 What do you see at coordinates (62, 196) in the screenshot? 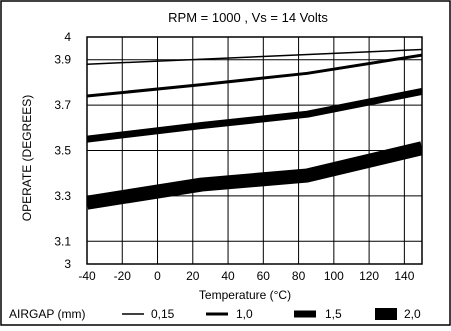
I see `y-tick-label: 3.3` at bounding box center [62, 196].